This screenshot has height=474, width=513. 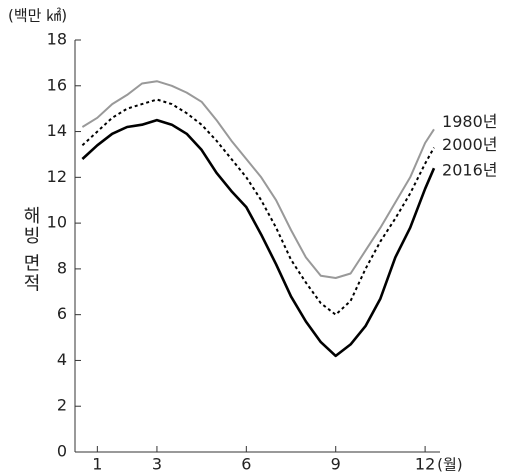 What do you see at coordinates (469, 121) in the screenshot?
I see `series-label: 1980년` at bounding box center [469, 121].